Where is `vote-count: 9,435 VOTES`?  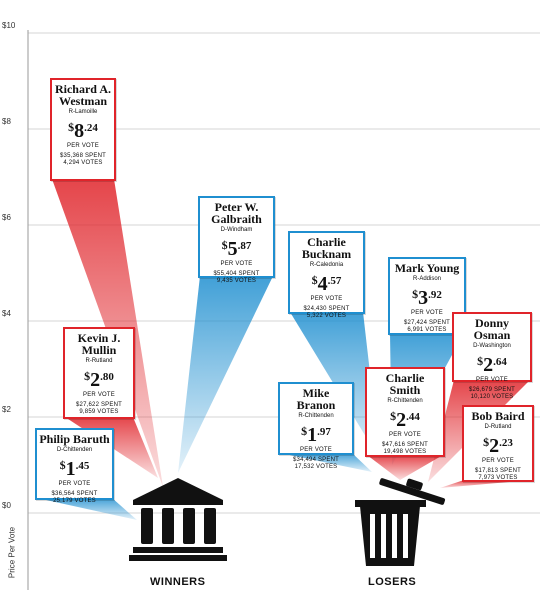
vote-count: 9,435 VOTES is located at coordinates (236, 281).